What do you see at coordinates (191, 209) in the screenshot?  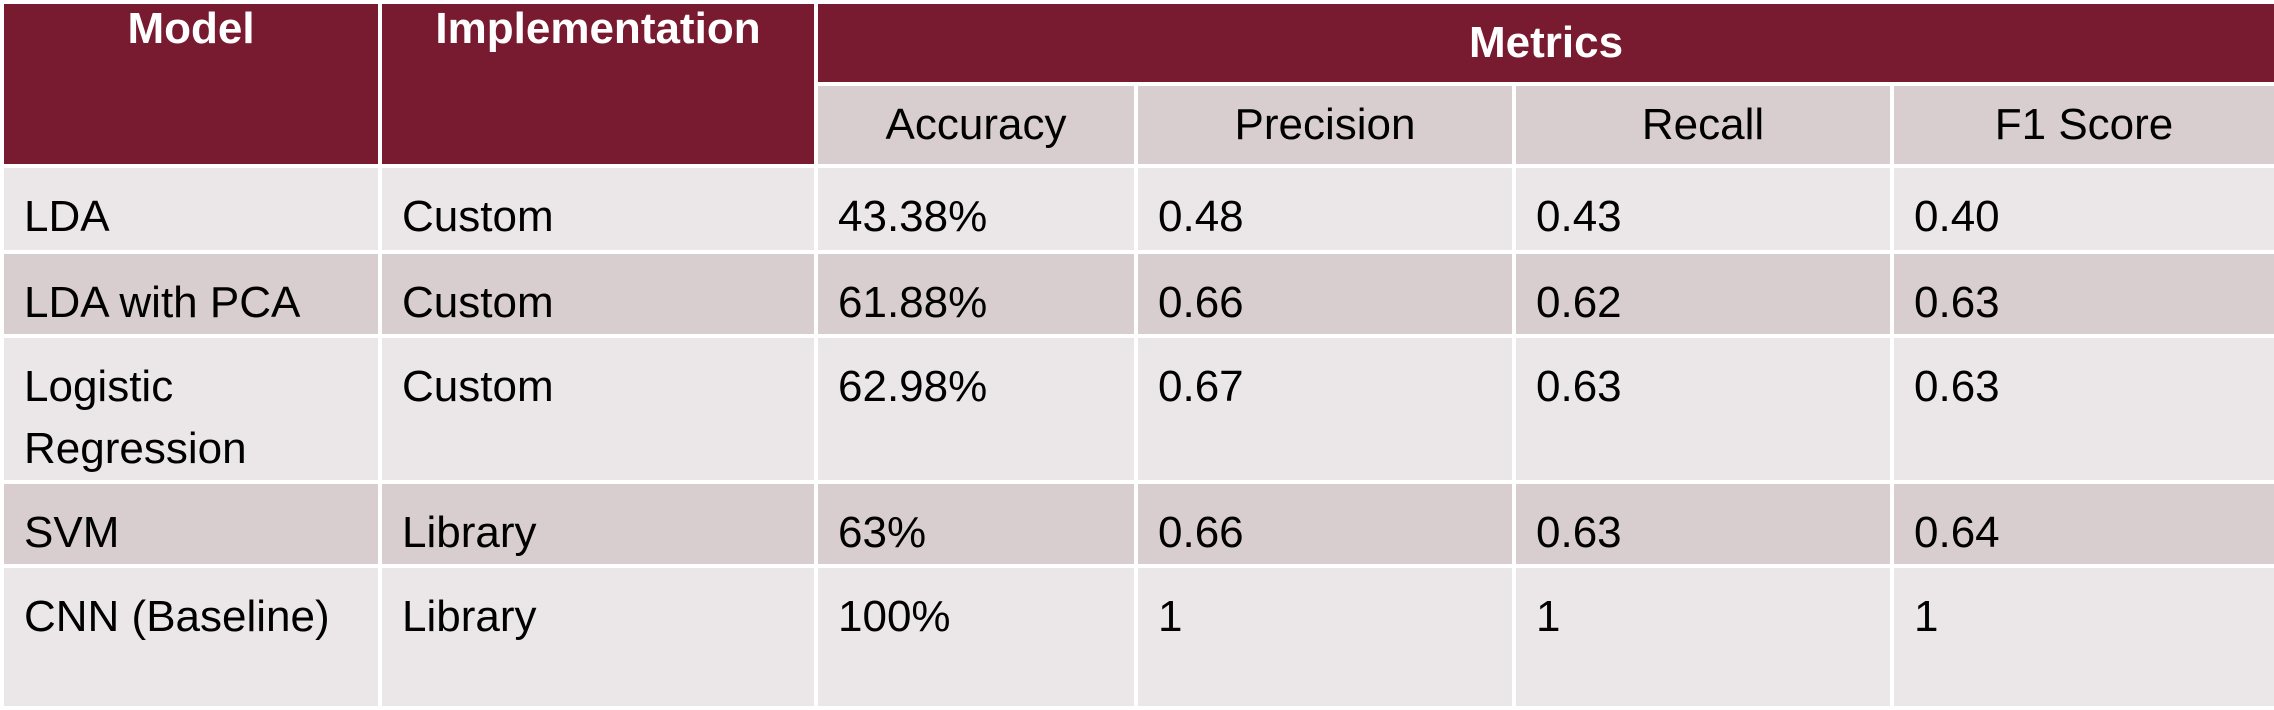 I see `model-cell: LDA` at bounding box center [191, 209].